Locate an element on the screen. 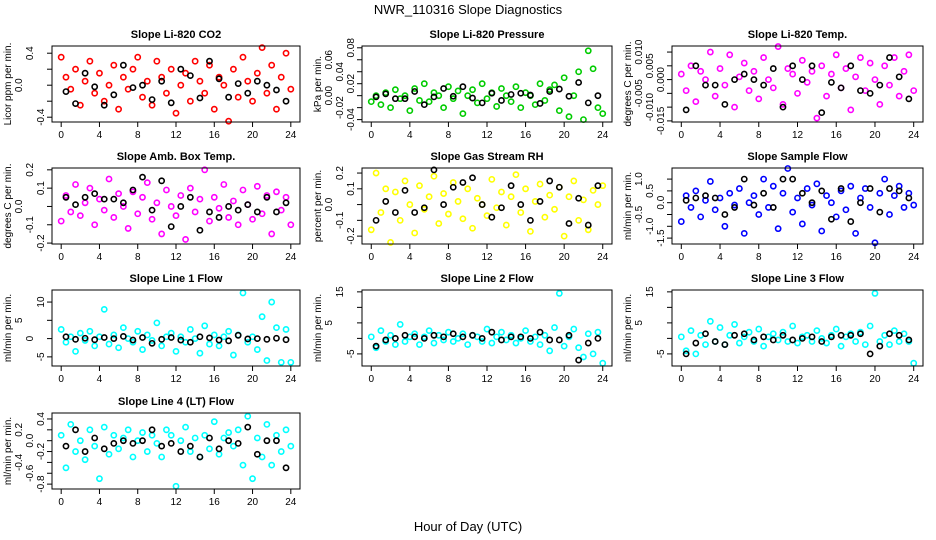  y-tick-label: 5 is located at coordinates (329, 323).